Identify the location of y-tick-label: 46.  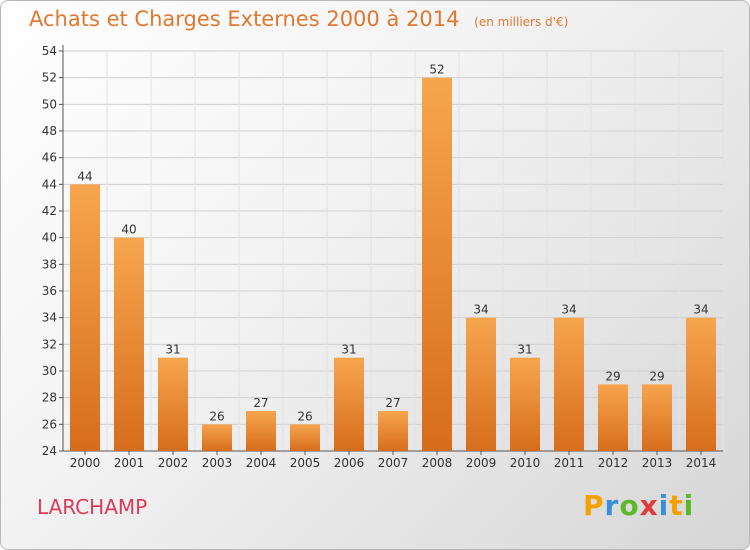
(49, 158).